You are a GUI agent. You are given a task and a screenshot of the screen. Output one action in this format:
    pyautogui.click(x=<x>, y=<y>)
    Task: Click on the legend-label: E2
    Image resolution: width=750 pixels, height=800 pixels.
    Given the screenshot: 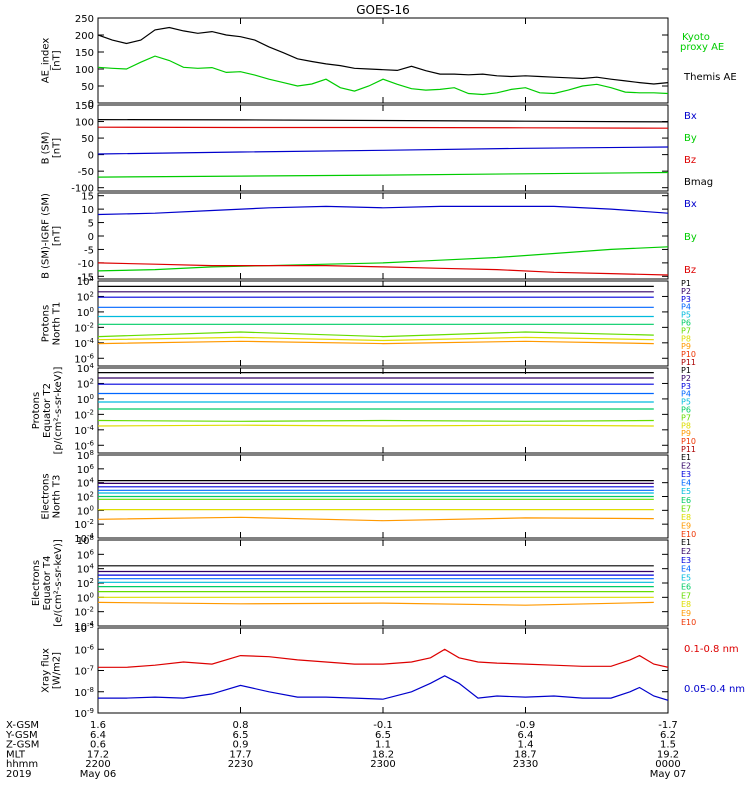 What is the action you would take?
    pyautogui.click(x=686, y=466)
    